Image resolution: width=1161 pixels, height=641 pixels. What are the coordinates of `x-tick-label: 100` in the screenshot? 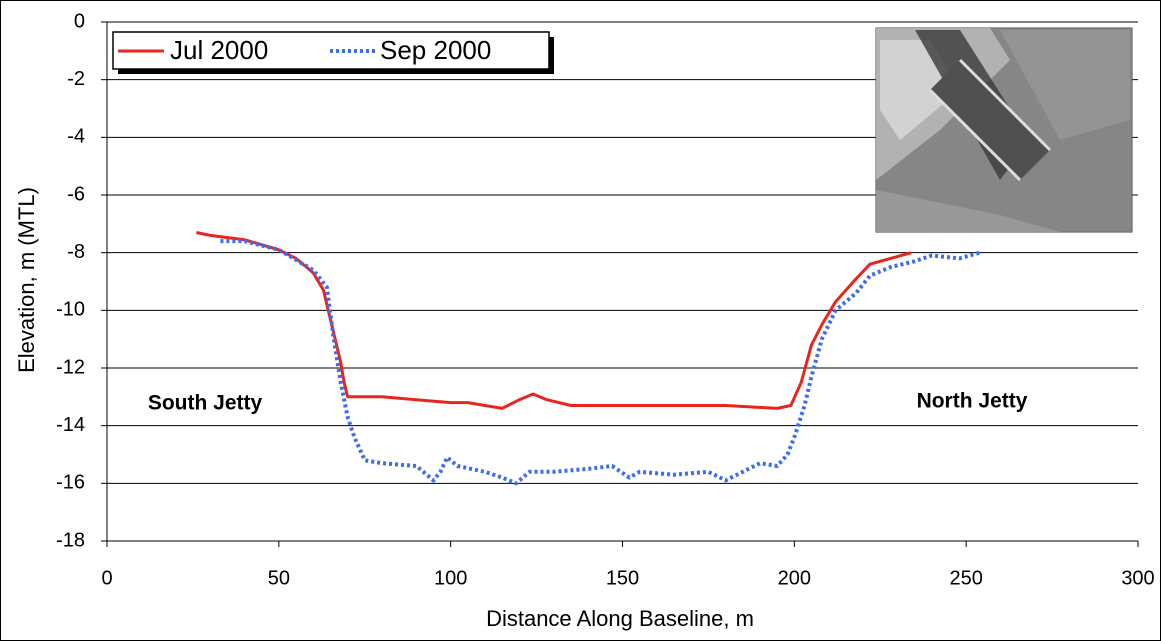 It's located at (450, 578).